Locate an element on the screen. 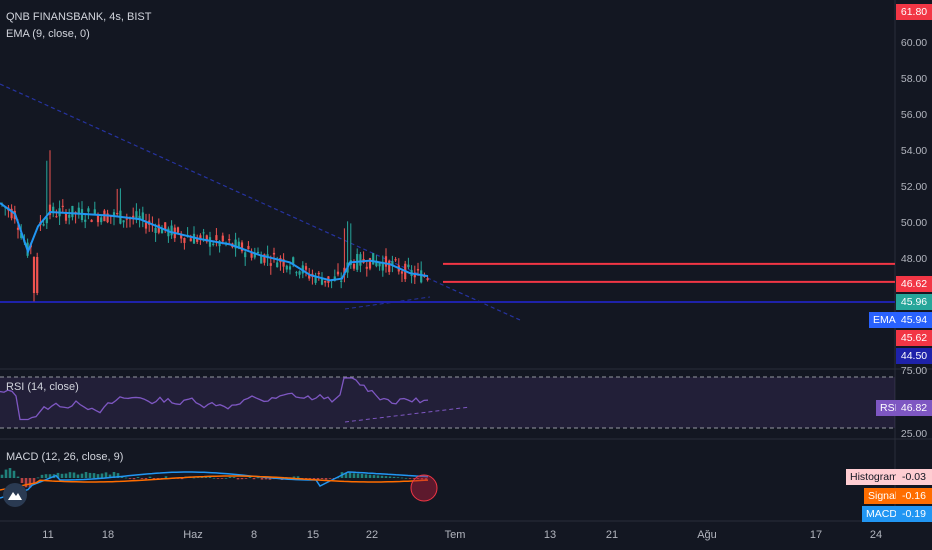  time-tick: 11 is located at coordinates (48, 535).